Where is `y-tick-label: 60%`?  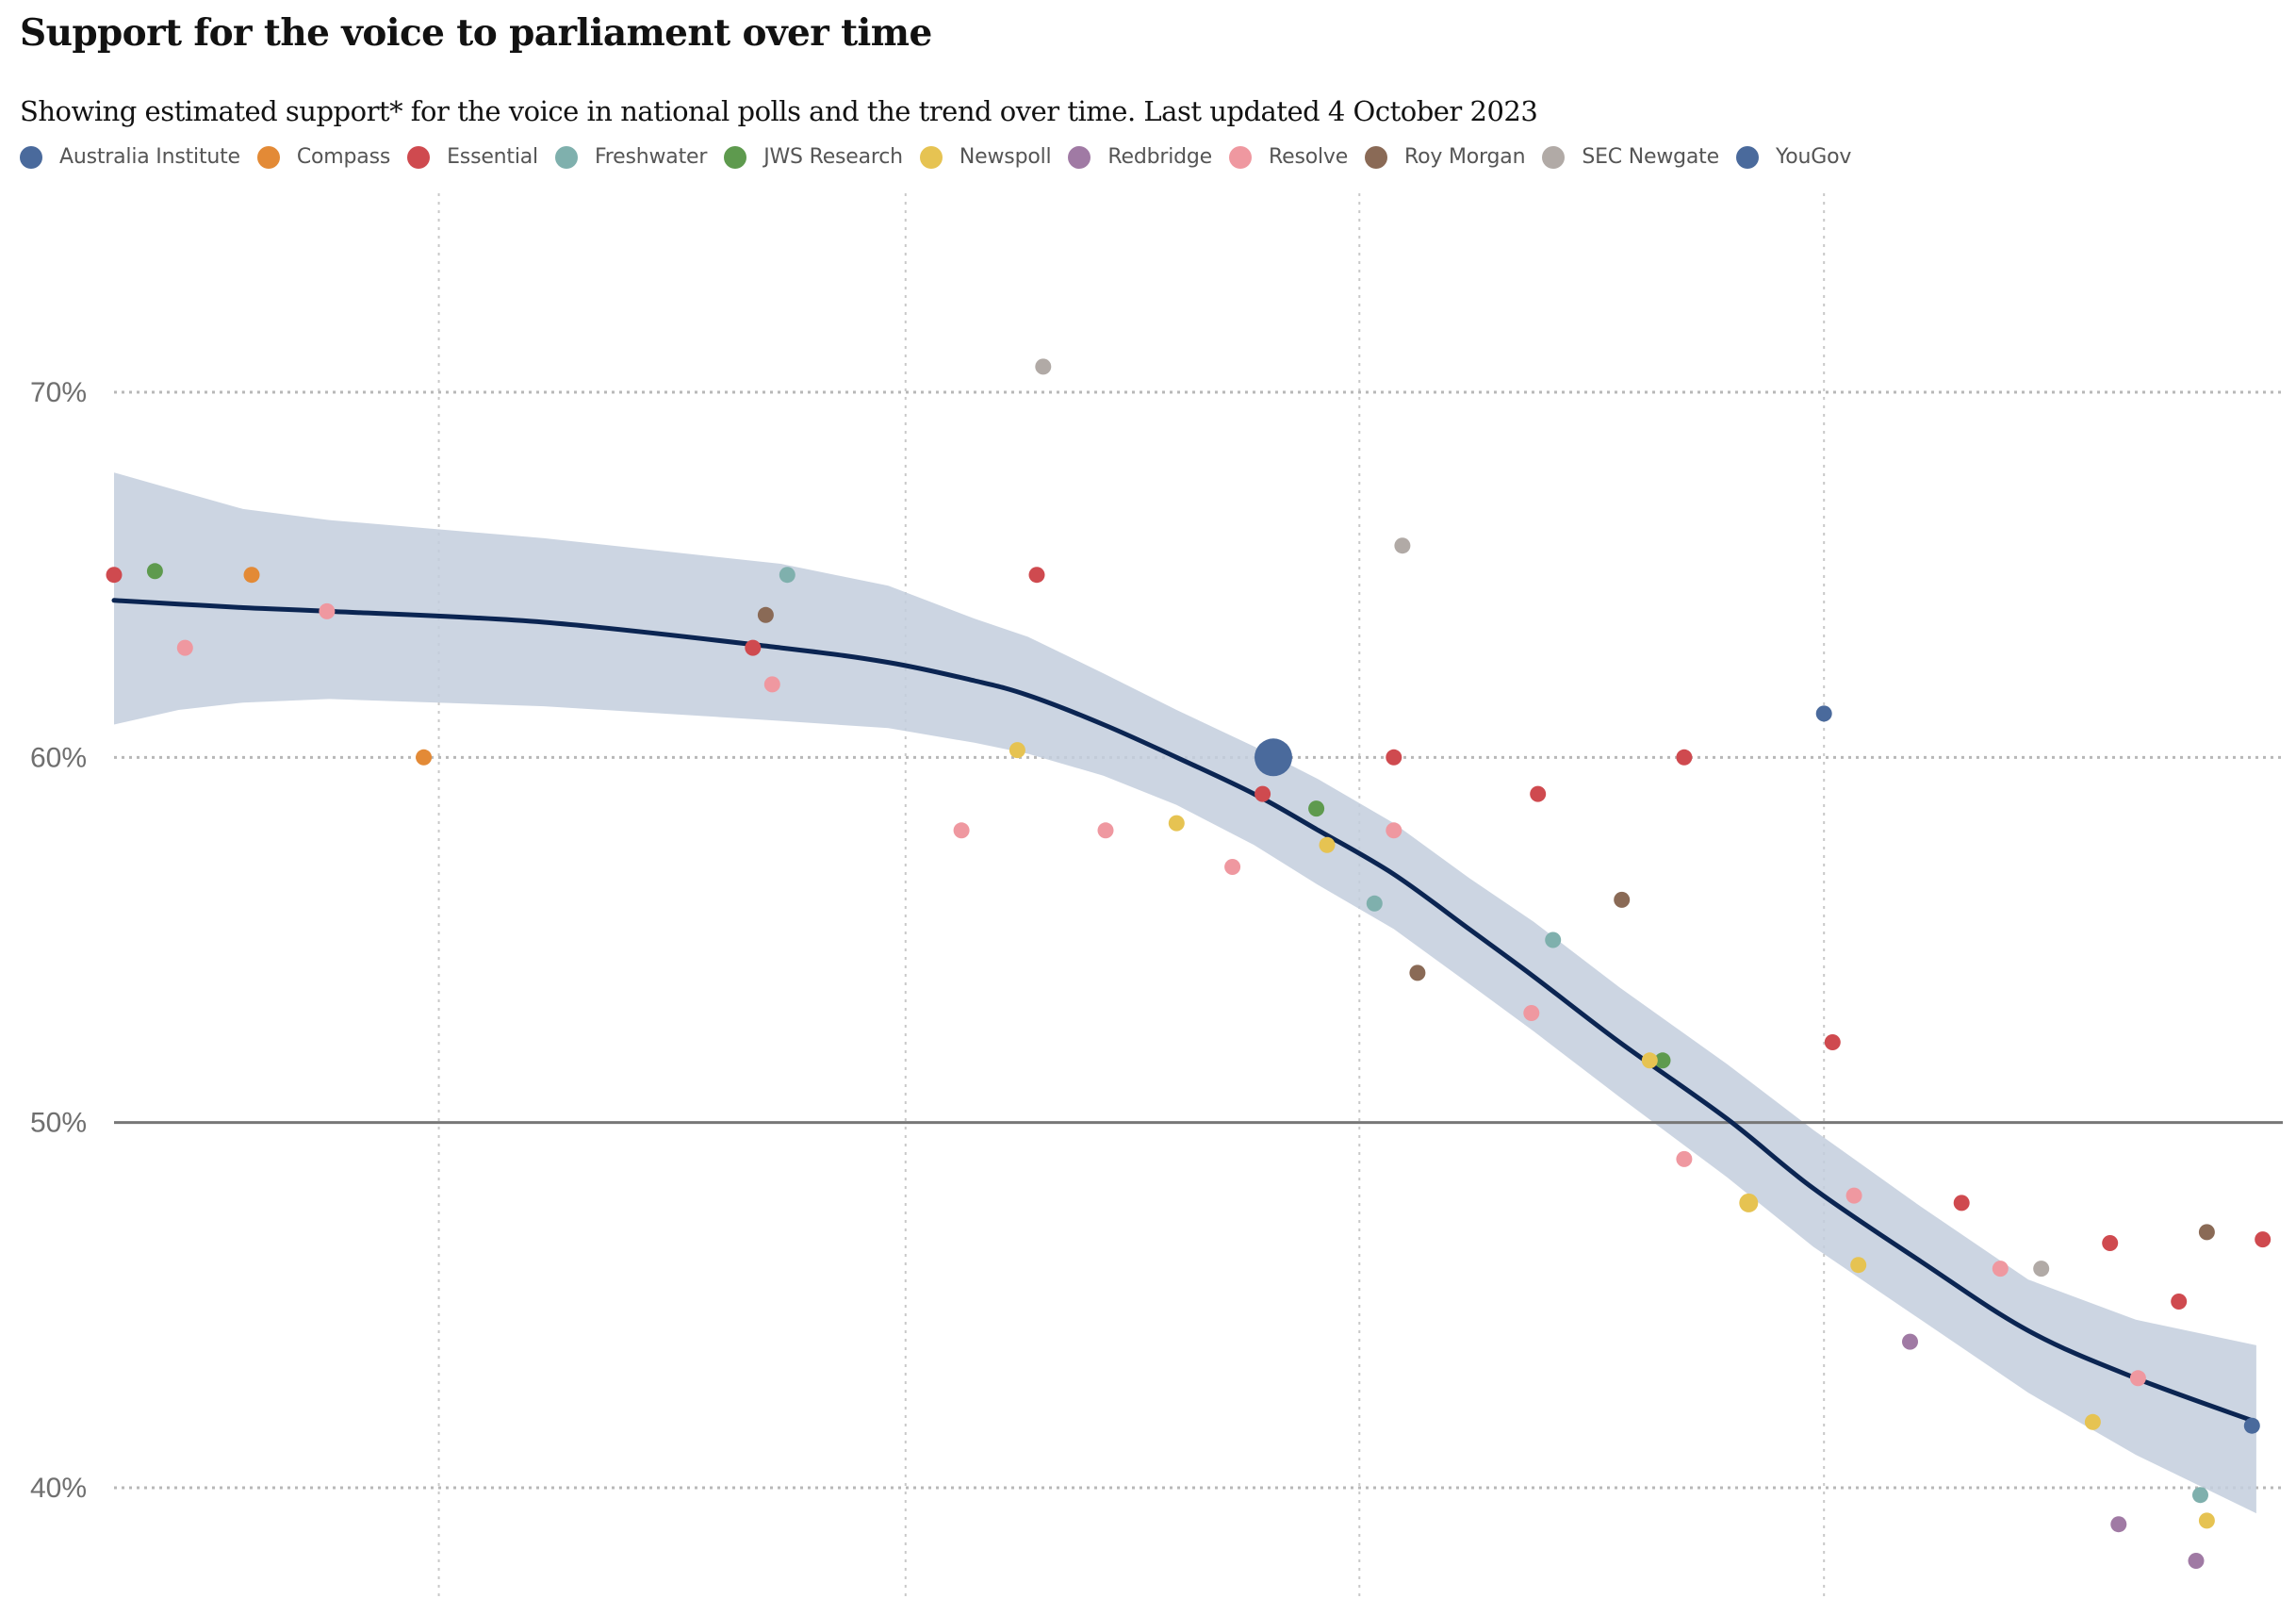
y-tick-label: 60% is located at coordinates (58, 757).